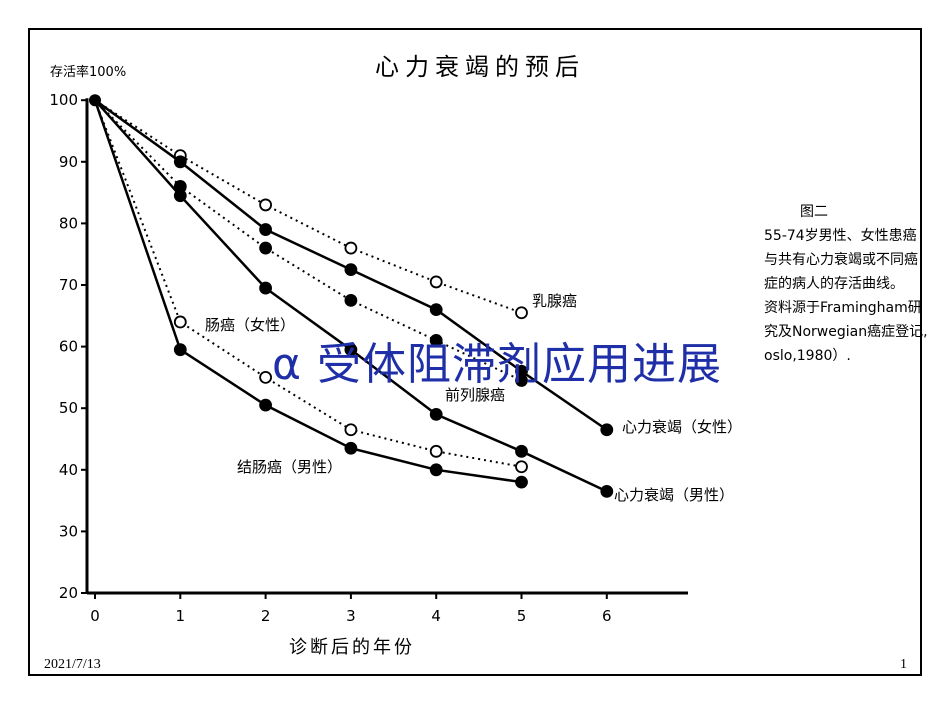 The width and height of the screenshot is (950, 713). I want to click on series-label-4: 肠癌（女性）, so click(250, 325).